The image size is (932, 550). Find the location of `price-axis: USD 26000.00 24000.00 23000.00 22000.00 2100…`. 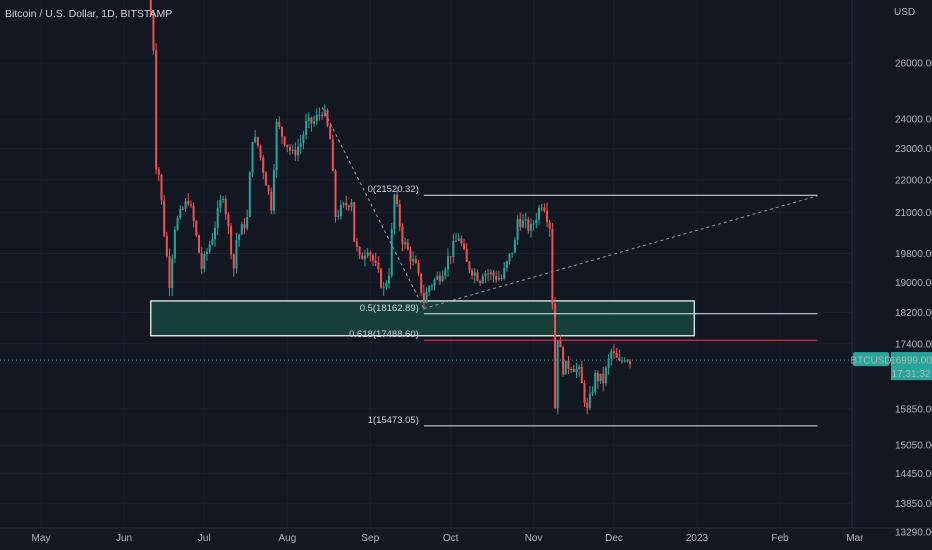

price-axis: USD 26000.00 24000.00 23000.00 22000.00 2100… is located at coordinates (891, 269).